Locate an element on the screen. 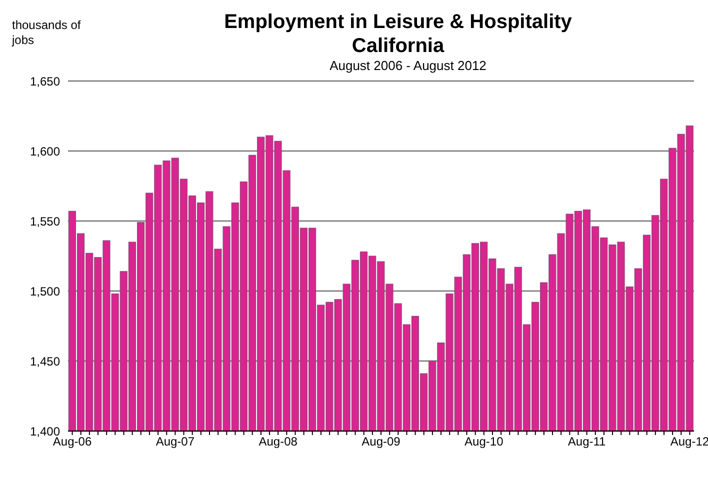  chart-subtitle: August 2006 - August 2012 is located at coordinates (408, 65).